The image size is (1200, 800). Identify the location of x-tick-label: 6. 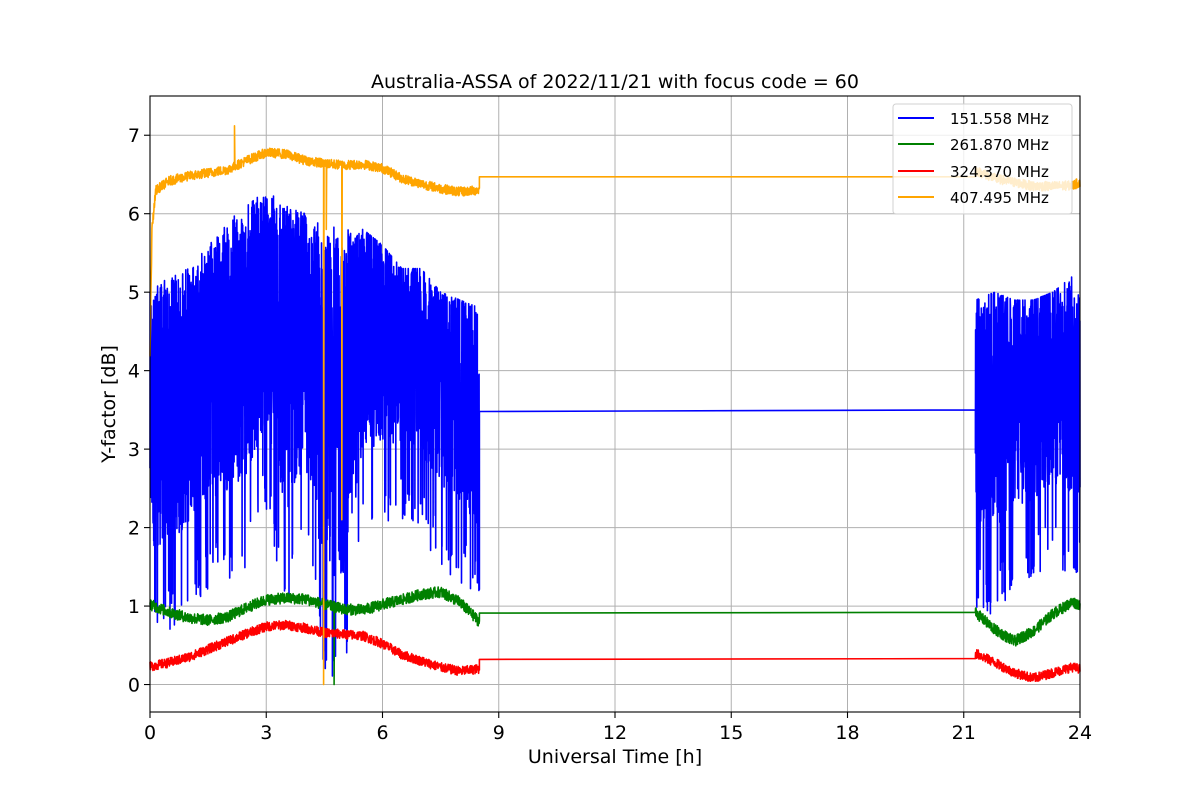
(382, 733).